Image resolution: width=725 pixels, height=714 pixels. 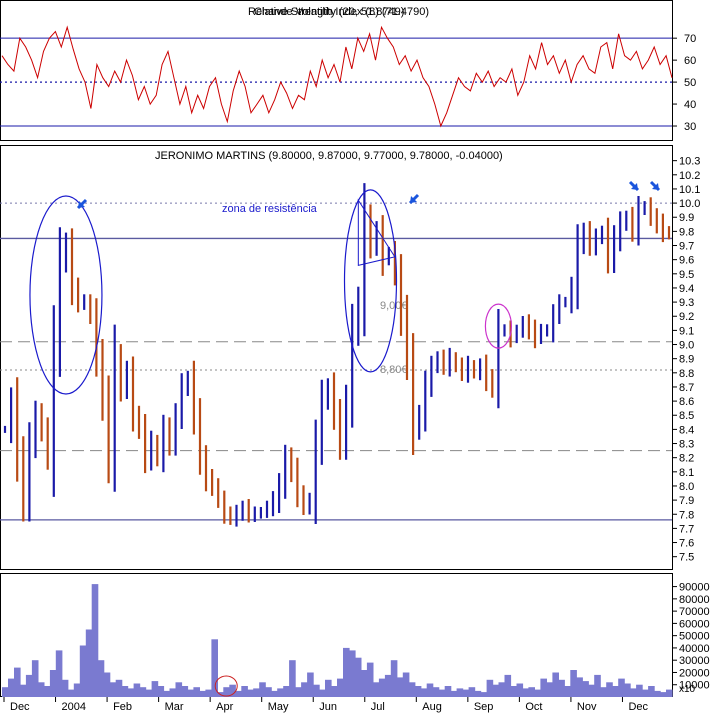 I want to click on price-tick-label: 9.3, so click(x=686, y=303).